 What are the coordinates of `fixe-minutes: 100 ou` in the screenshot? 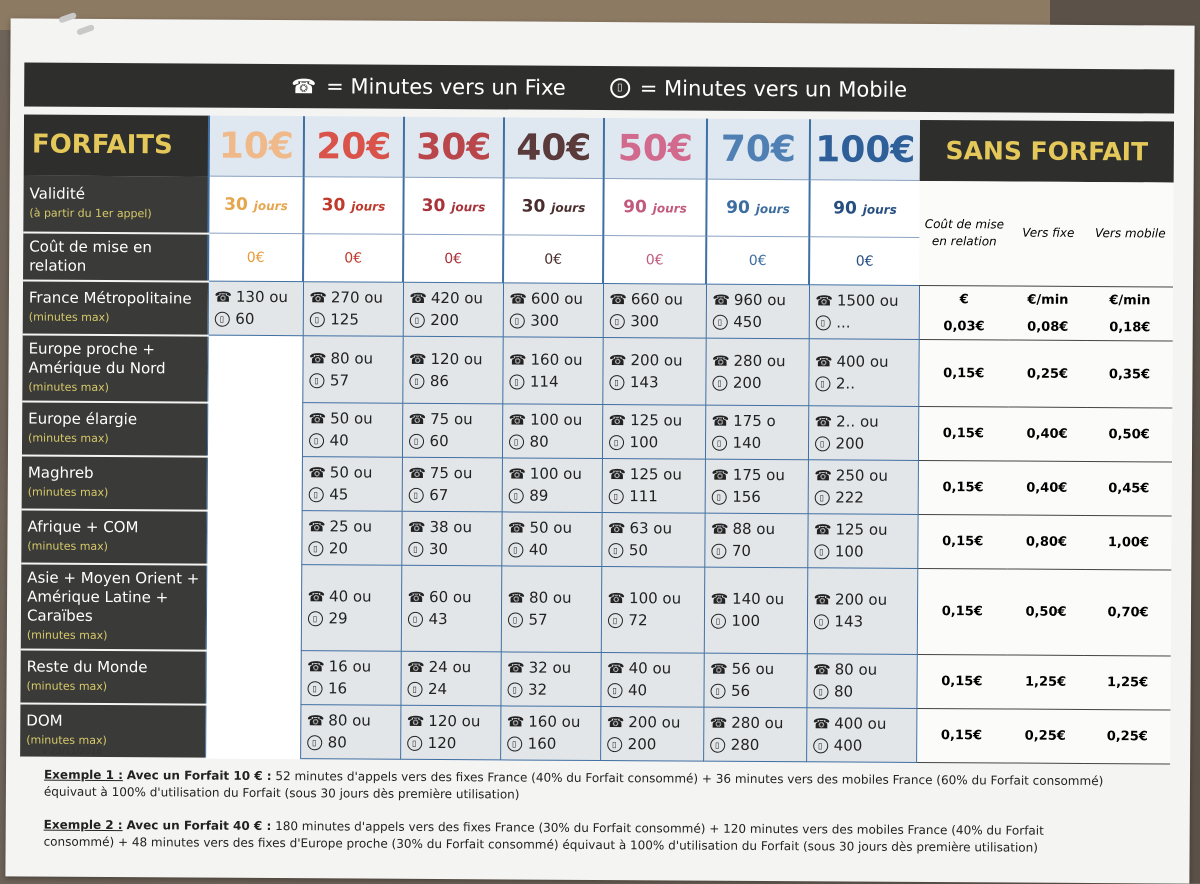 It's located at (556, 419).